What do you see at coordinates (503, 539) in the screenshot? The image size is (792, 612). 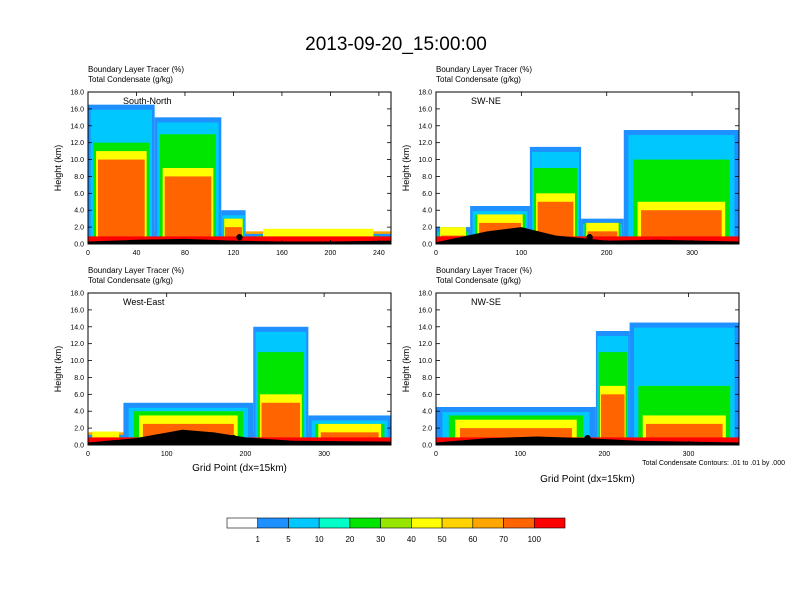 I see `colorbar-label: 70` at bounding box center [503, 539].